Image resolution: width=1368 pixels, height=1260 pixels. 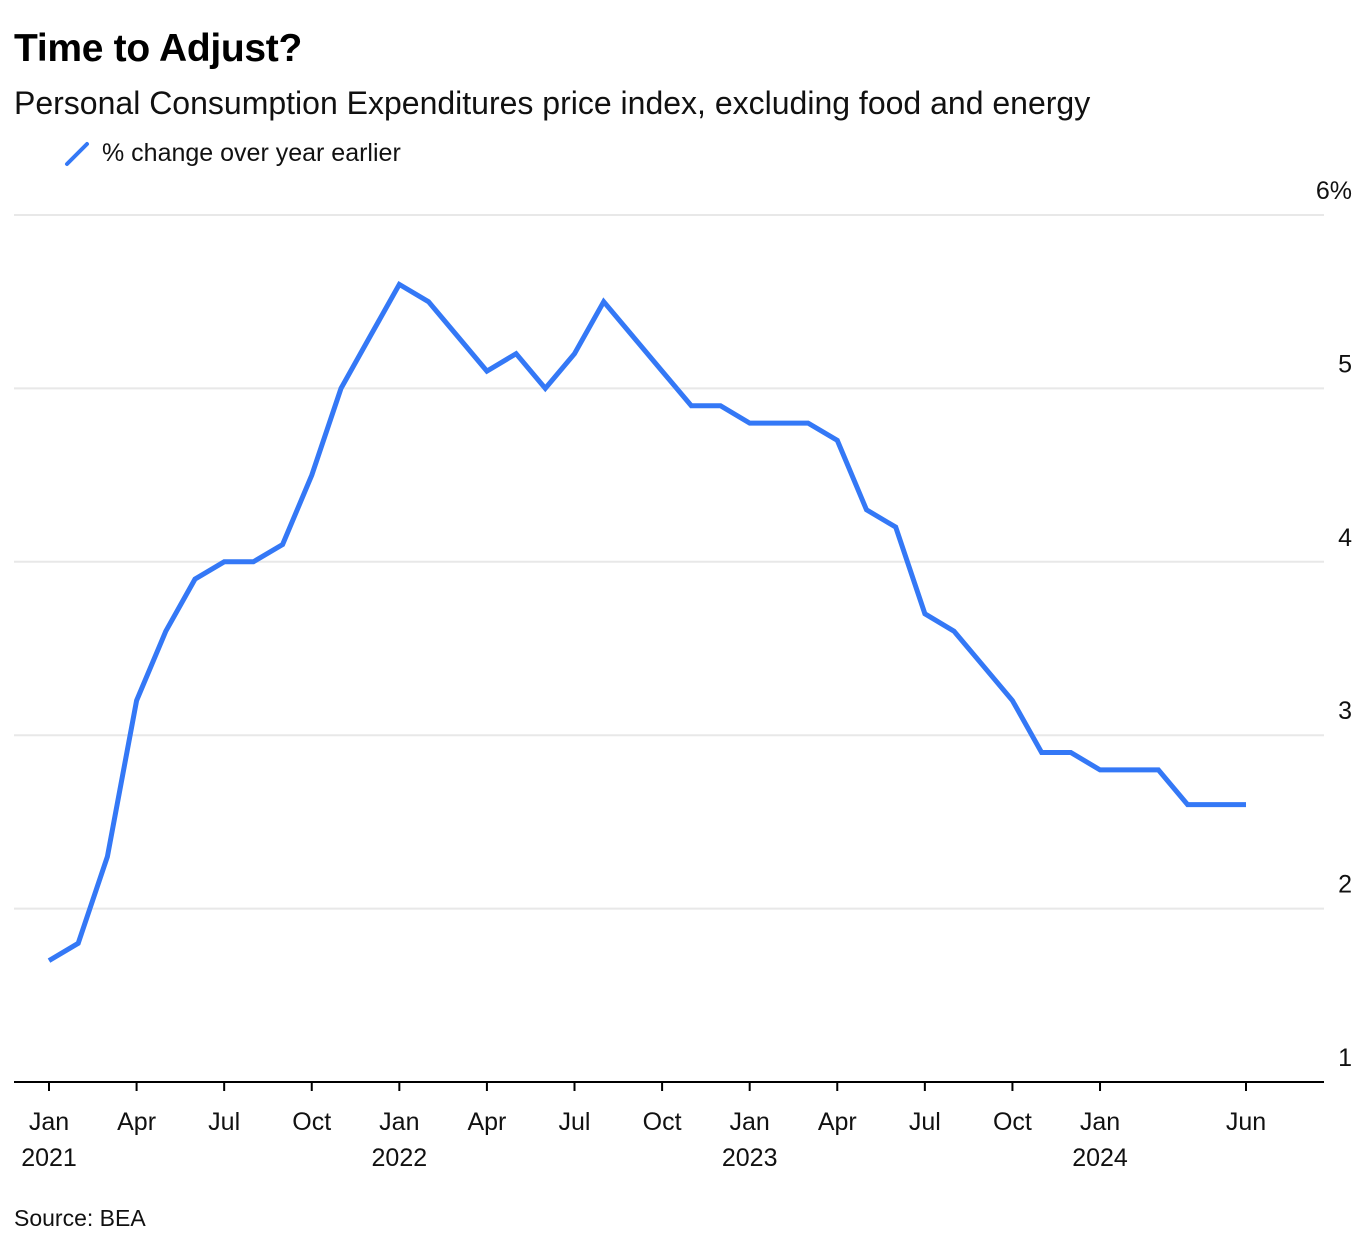 What do you see at coordinates (251, 153) in the screenshot?
I see `legend-label: % change over year earlier` at bounding box center [251, 153].